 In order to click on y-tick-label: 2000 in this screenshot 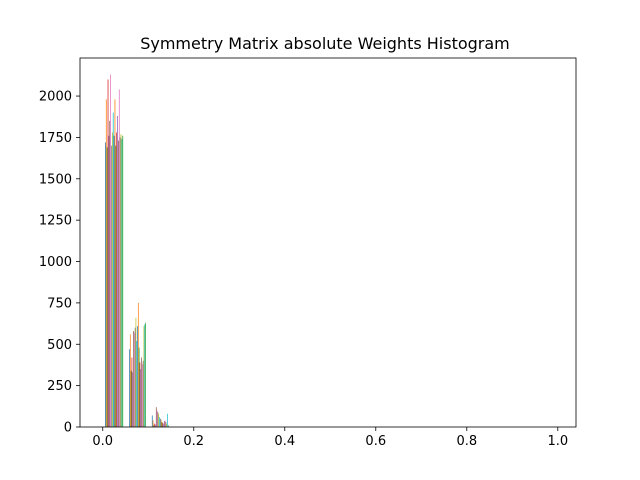, I will do `click(55, 97)`.